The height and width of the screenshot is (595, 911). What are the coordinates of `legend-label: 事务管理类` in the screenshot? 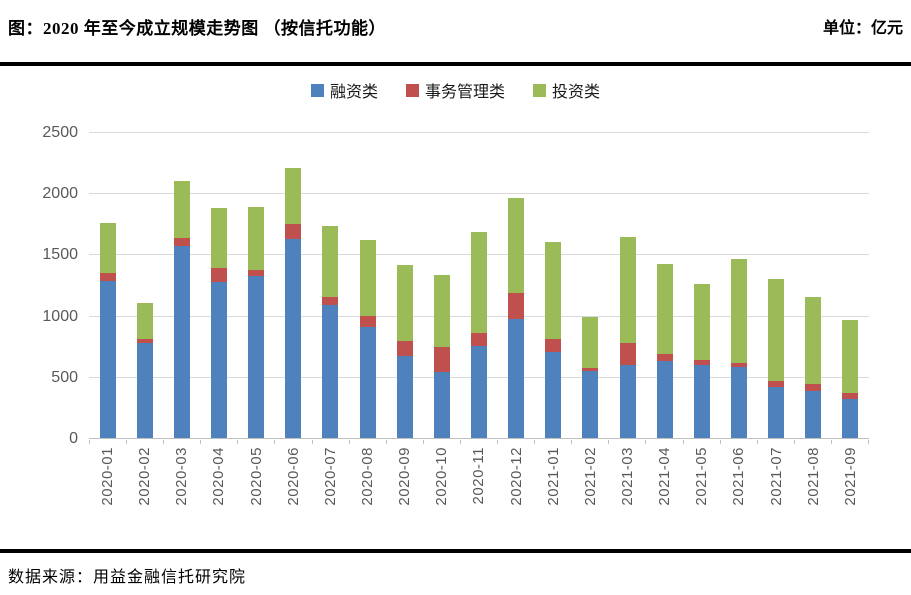 It's located at (464, 92).